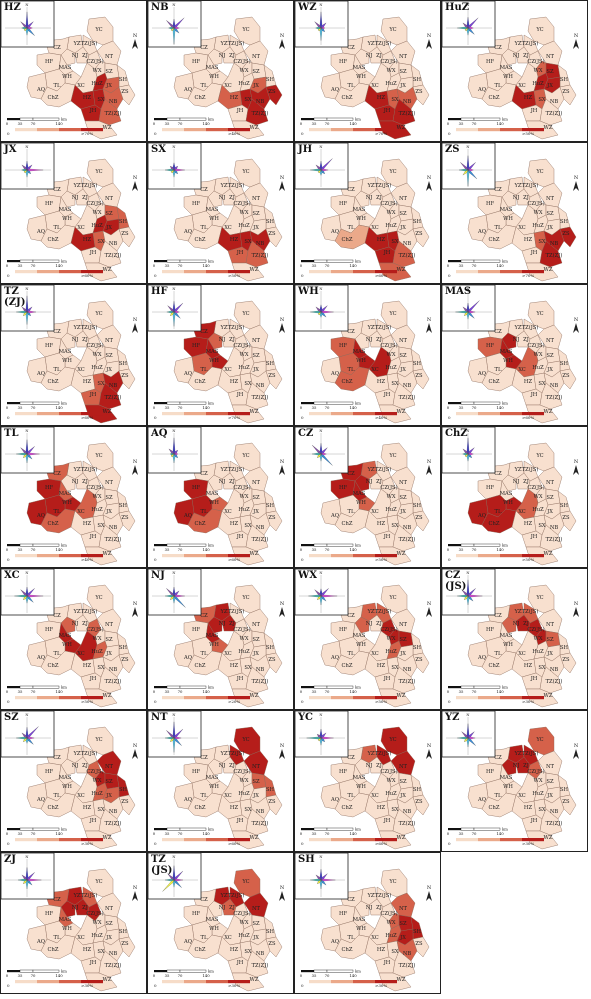 Image resolution: width=591 pixels, height=999 pixels. What do you see at coordinates (154, 549) in the screenshot?
I see `scale-tick-label: 0` at bounding box center [154, 549].